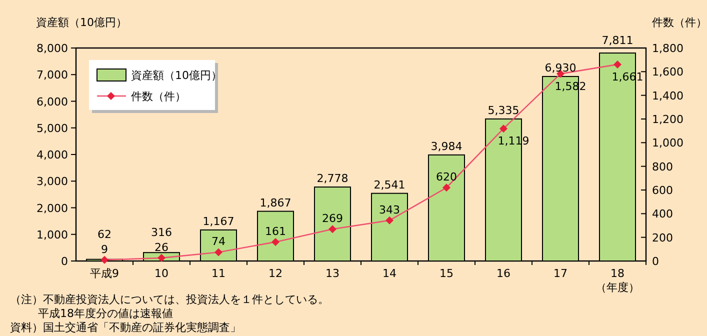 This screenshot has width=707, height=336. I want to click on text: 資料）国土交通省「不動産の証券化実態調査」, so click(125, 327).